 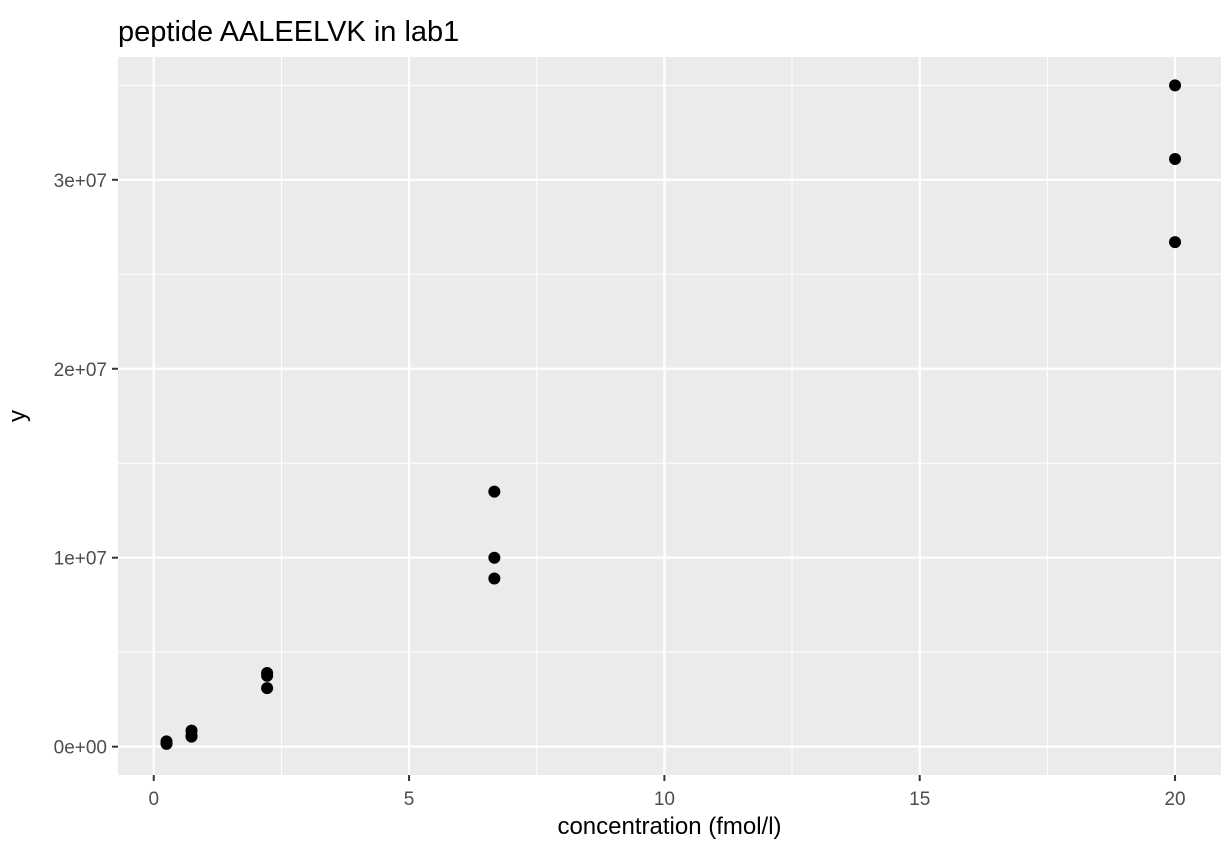 What do you see at coordinates (80, 559) in the screenshot?
I see `y-tick-label-1: 1e+07` at bounding box center [80, 559].